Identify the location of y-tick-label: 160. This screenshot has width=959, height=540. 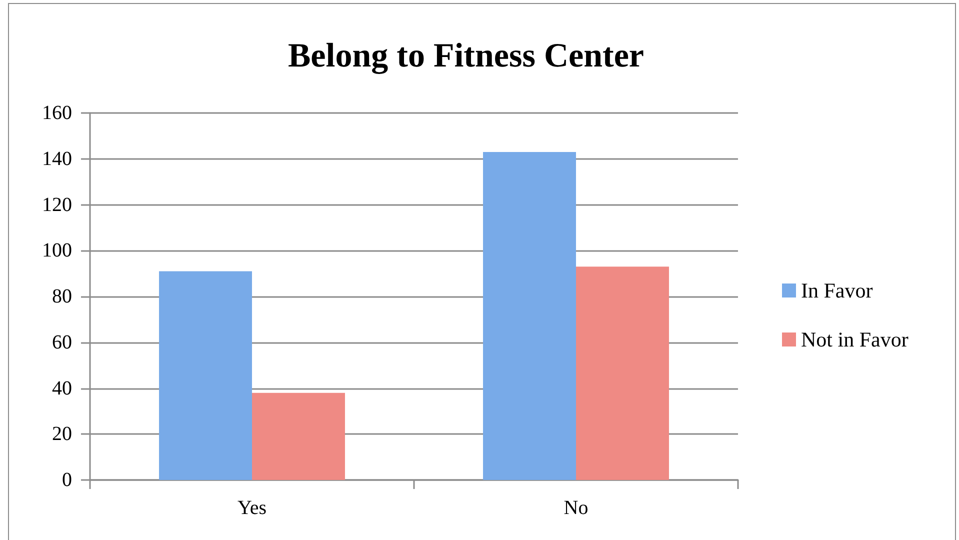
(57, 113).